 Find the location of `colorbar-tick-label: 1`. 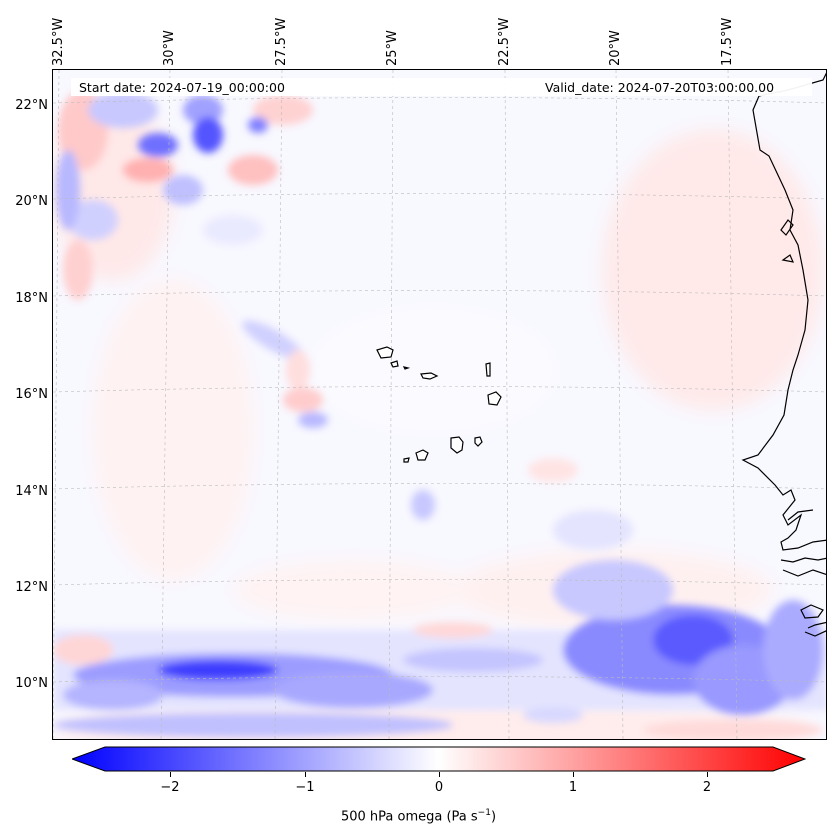

colorbar-tick-label: 1 is located at coordinates (573, 787).